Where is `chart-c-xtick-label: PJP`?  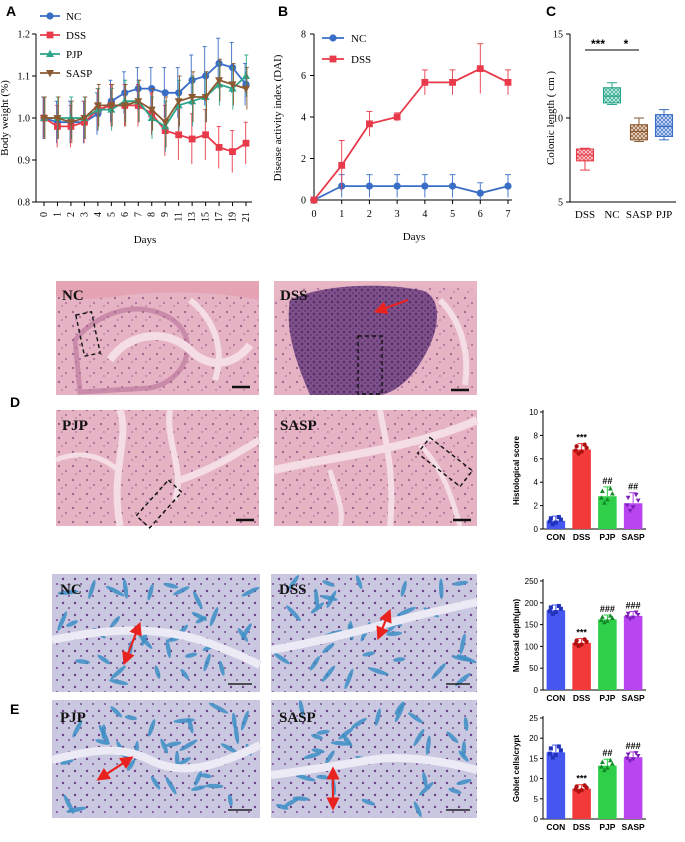 chart-c-xtick-label: PJP is located at coordinates (664, 215).